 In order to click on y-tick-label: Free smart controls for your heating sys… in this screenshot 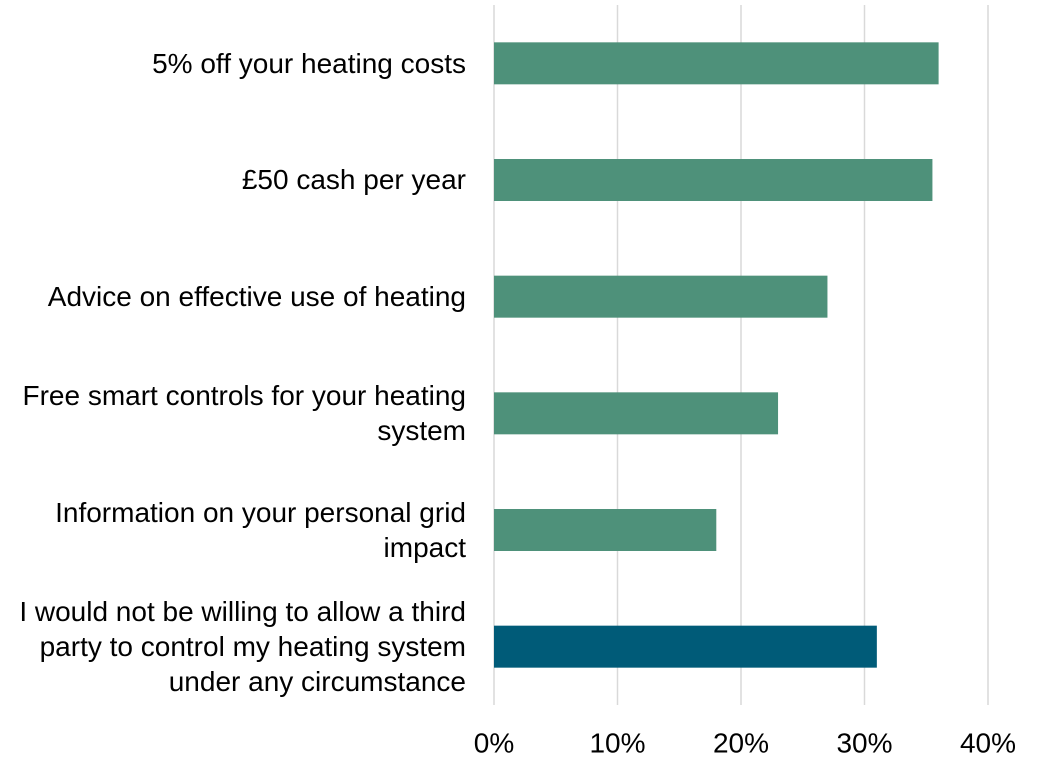, I will do `click(244, 413)`.